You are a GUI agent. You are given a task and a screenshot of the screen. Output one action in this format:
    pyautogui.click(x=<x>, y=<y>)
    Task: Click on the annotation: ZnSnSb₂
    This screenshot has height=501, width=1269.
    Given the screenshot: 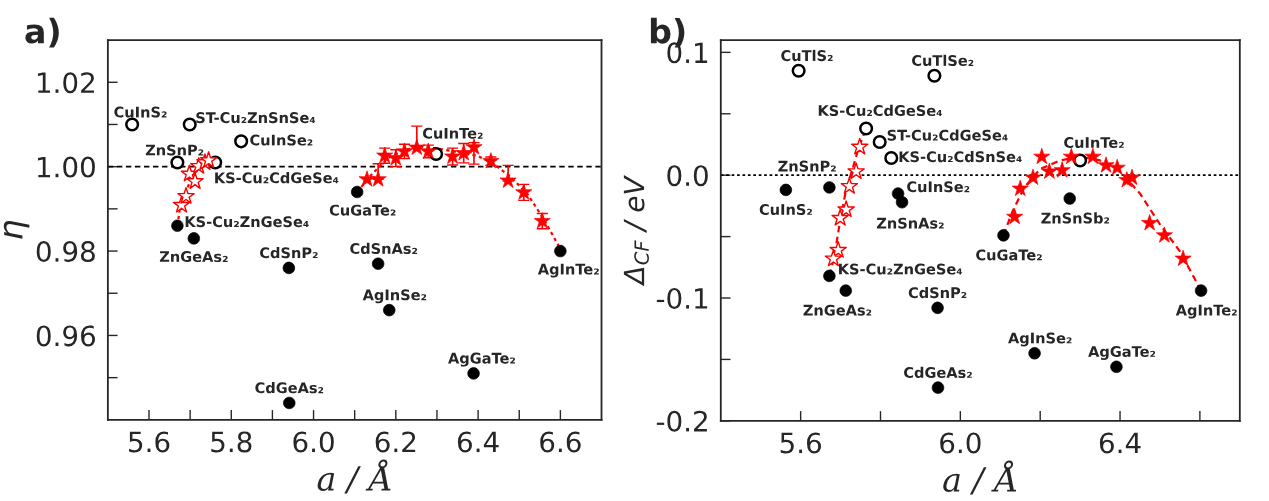 What is the action you would take?
    pyautogui.click(x=1075, y=218)
    